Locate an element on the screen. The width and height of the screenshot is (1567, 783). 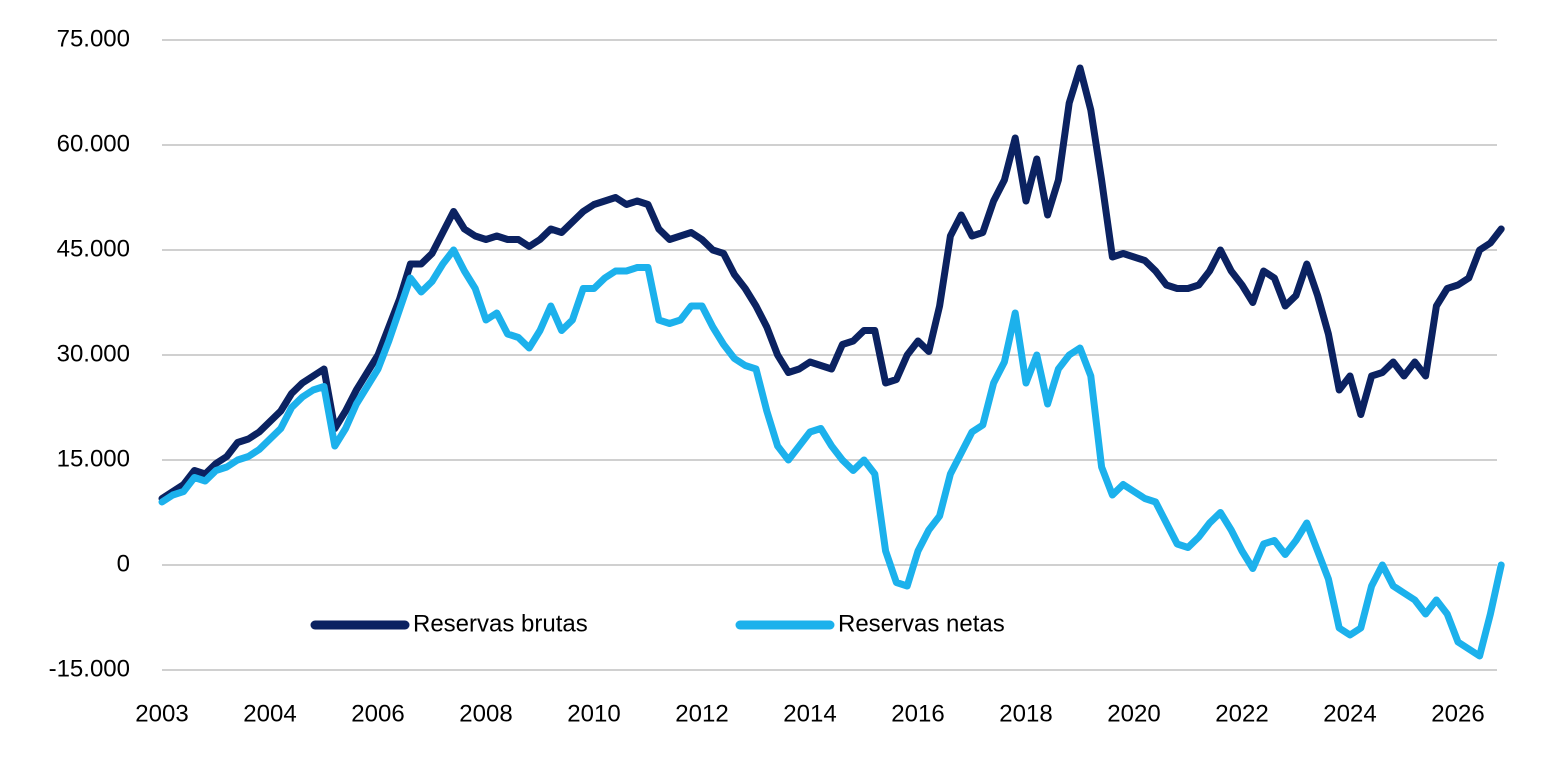
y-tick-label: 75.000 is located at coordinates (93, 38).